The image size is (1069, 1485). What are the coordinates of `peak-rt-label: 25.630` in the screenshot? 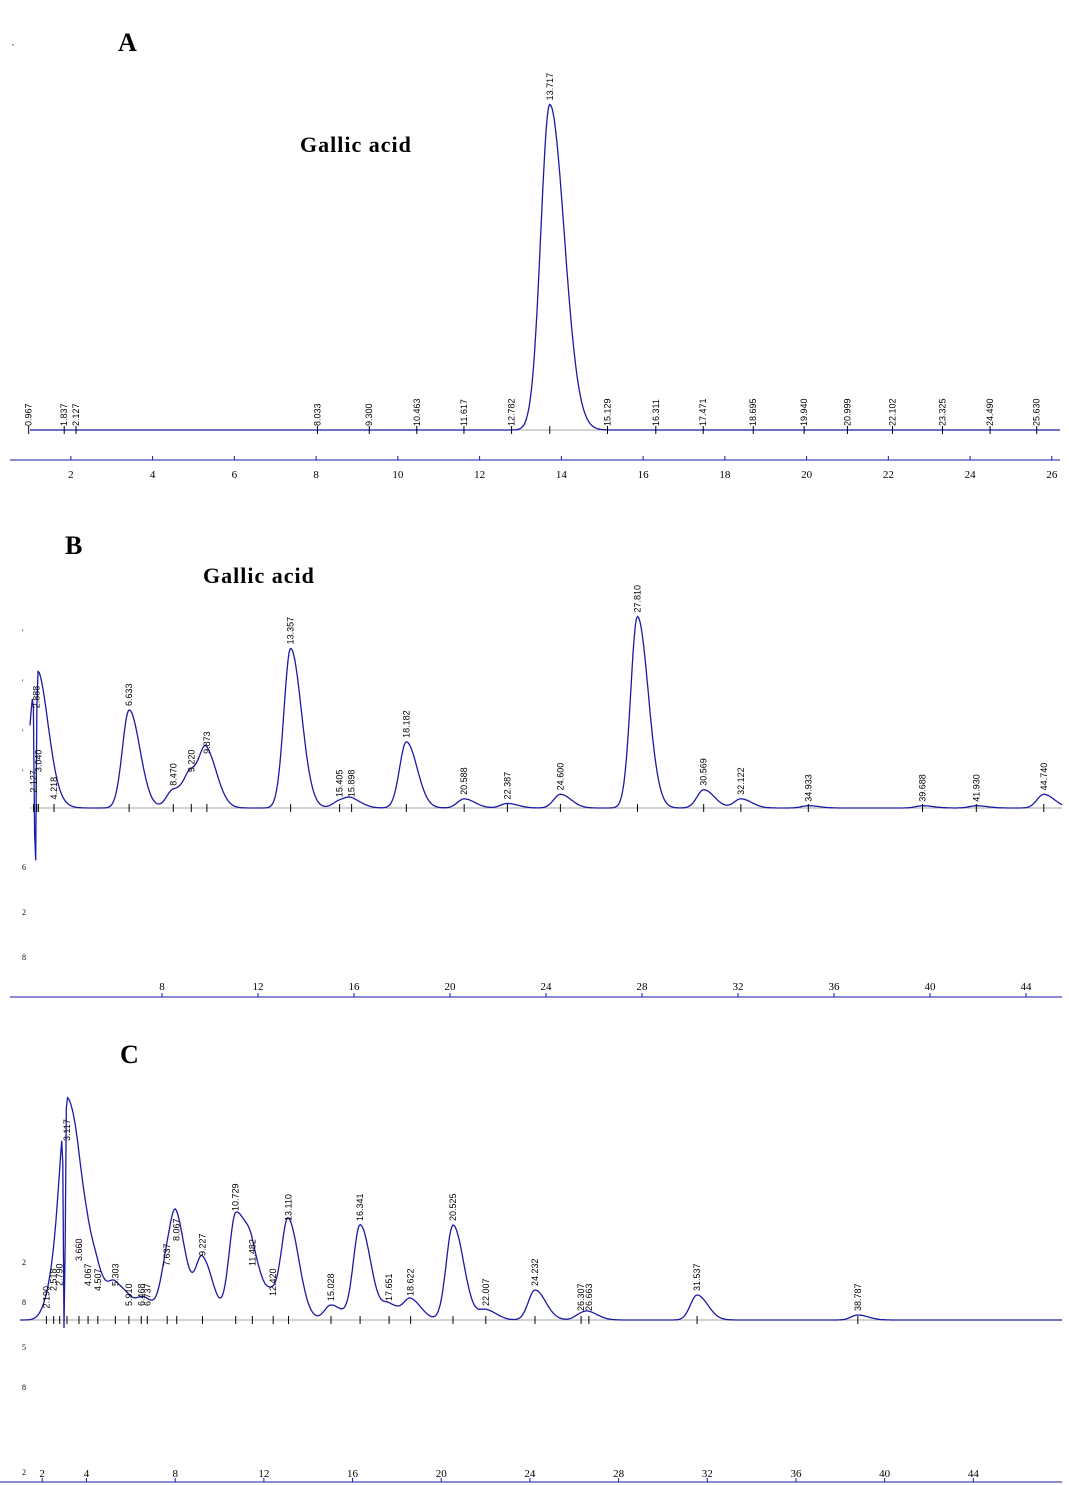 It's located at (1037, 412).